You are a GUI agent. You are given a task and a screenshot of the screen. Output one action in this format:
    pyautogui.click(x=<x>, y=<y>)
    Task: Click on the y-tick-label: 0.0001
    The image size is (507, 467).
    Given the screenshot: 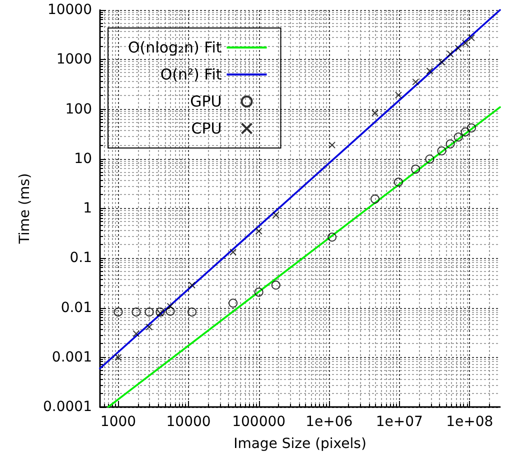 What is the action you would take?
    pyautogui.click(x=67, y=407)
    